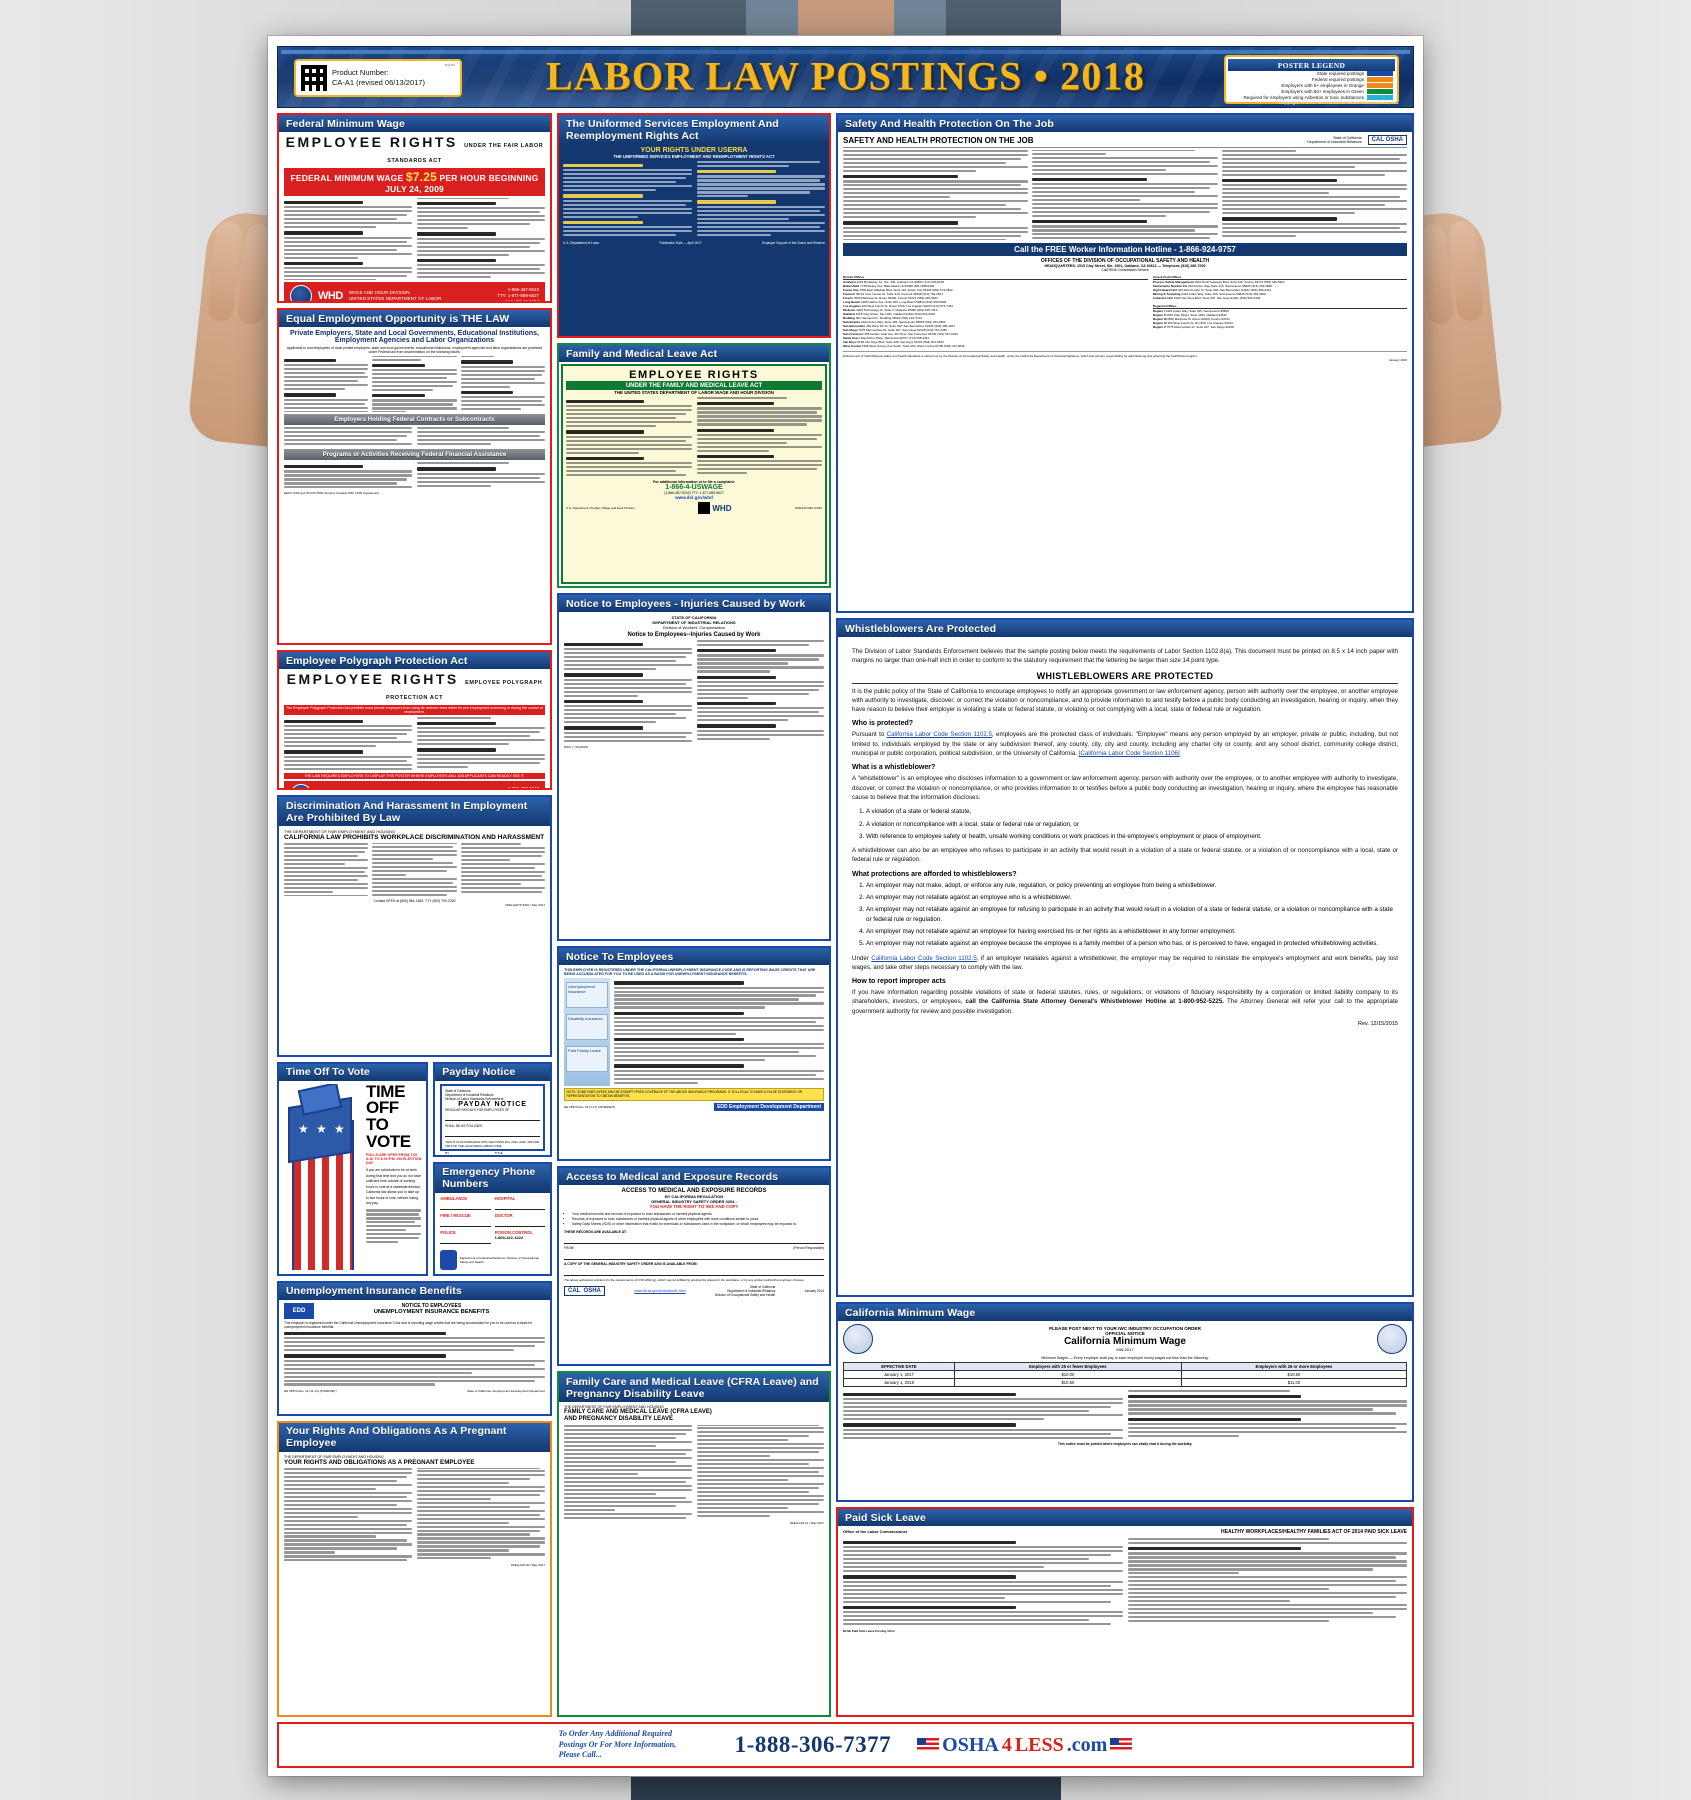 Image resolution: width=1691 pixels, height=1800 pixels. Describe the element at coordinates (939, 735) in the screenshot. I see `wb-link-1102-5: California Labor Code Section 1102.5` at that location.